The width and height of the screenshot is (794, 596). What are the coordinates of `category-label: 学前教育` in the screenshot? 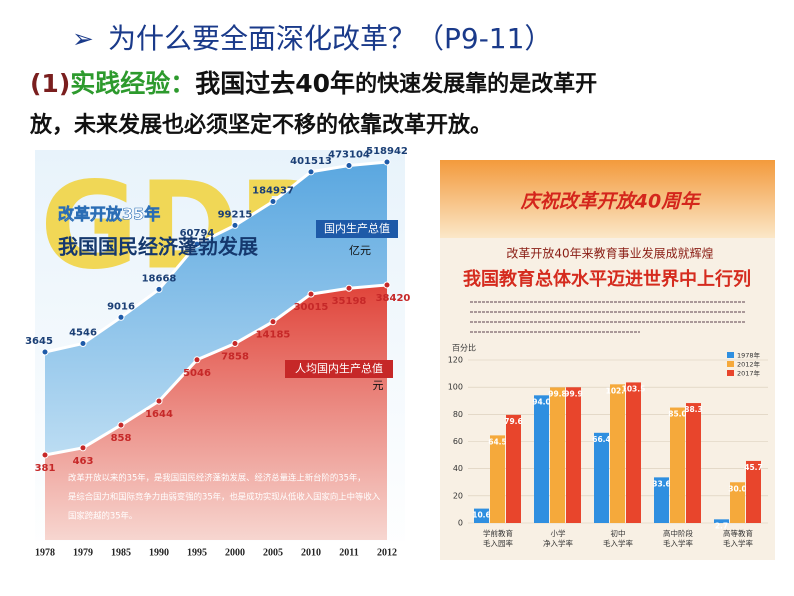 It's located at (498, 533).